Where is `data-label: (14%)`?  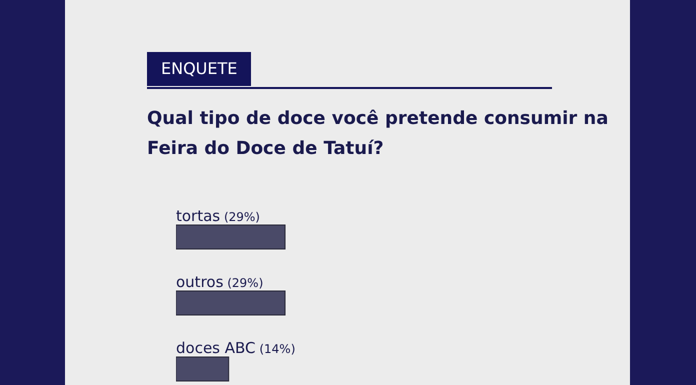
data-label: (14%) is located at coordinates (276, 349).